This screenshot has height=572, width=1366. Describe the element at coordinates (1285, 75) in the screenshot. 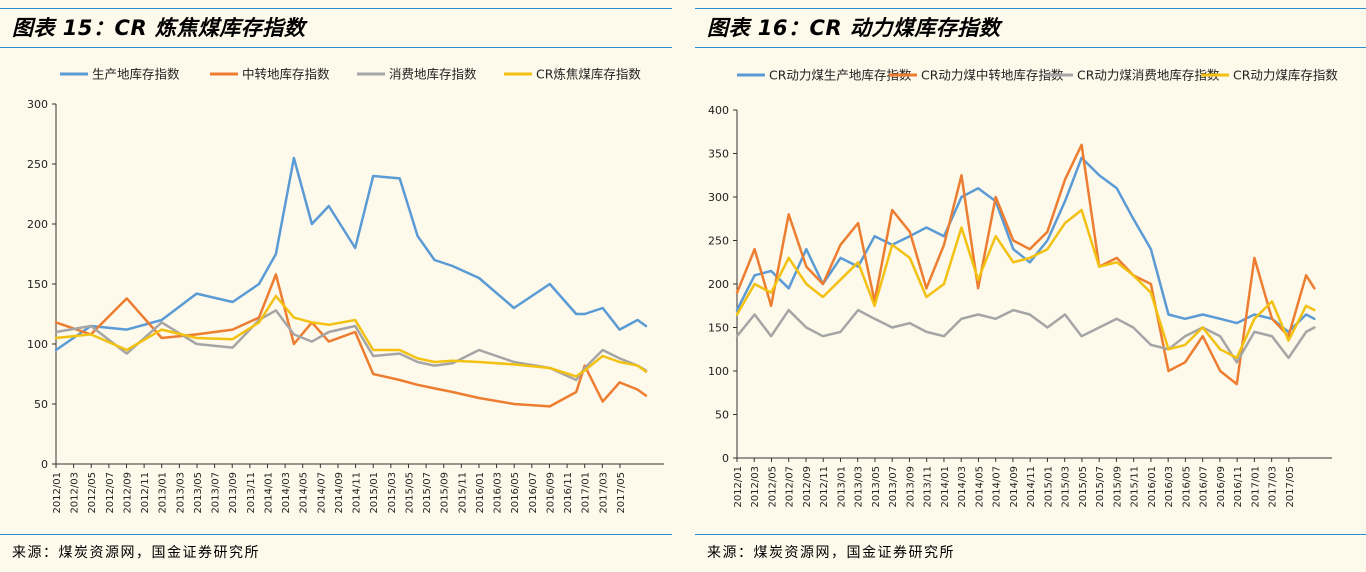

I see `legend-label: CR动力煤库存指数` at that location.